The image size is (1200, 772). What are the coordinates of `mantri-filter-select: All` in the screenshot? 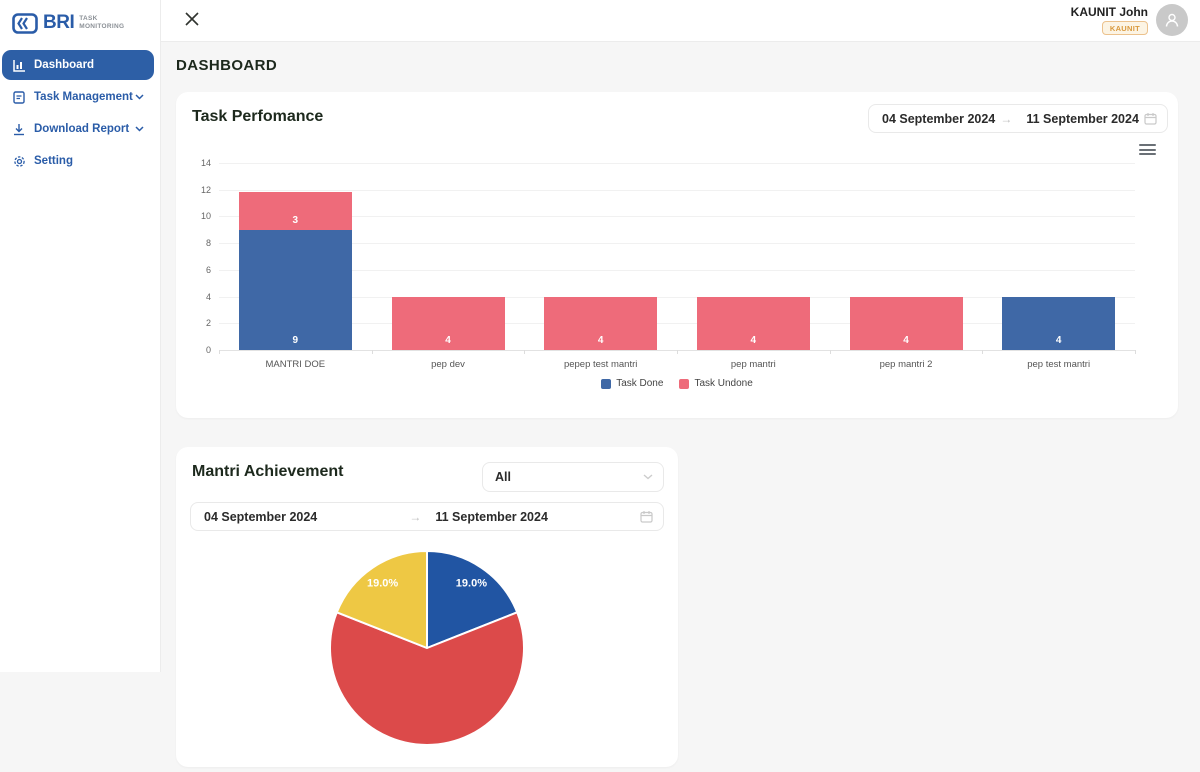 It's located at (573, 477).